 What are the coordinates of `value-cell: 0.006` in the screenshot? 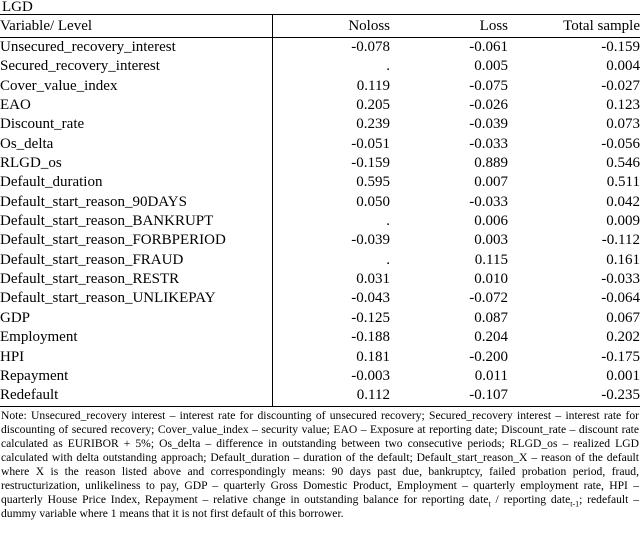 It's located at (491, 221).